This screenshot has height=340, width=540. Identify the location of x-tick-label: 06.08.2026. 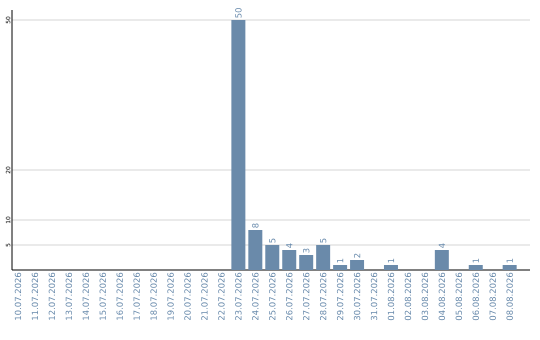
(475, 296).